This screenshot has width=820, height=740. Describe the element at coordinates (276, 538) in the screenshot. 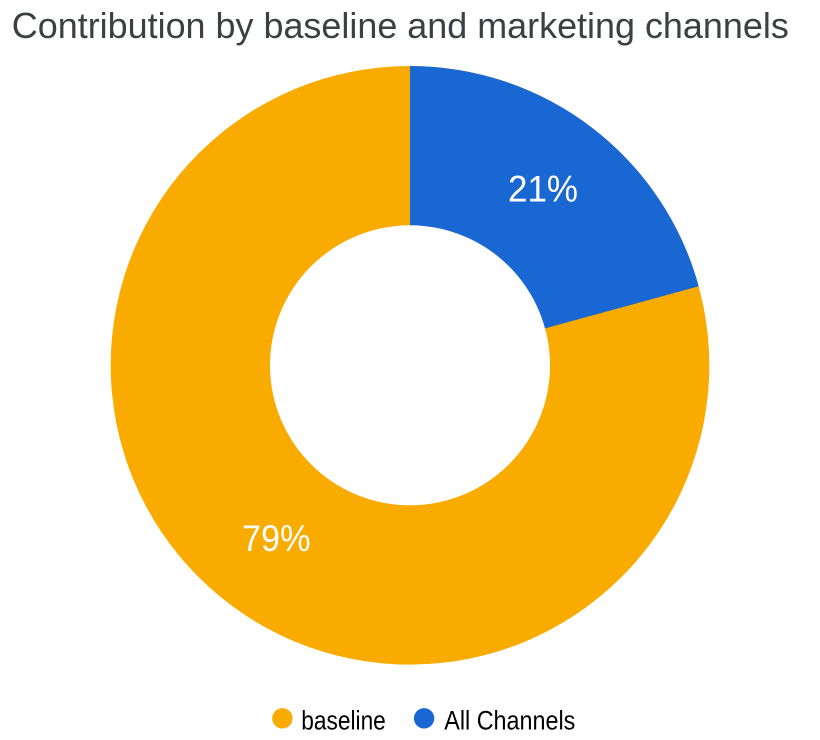

I see `svg-text: 79%` at that location.